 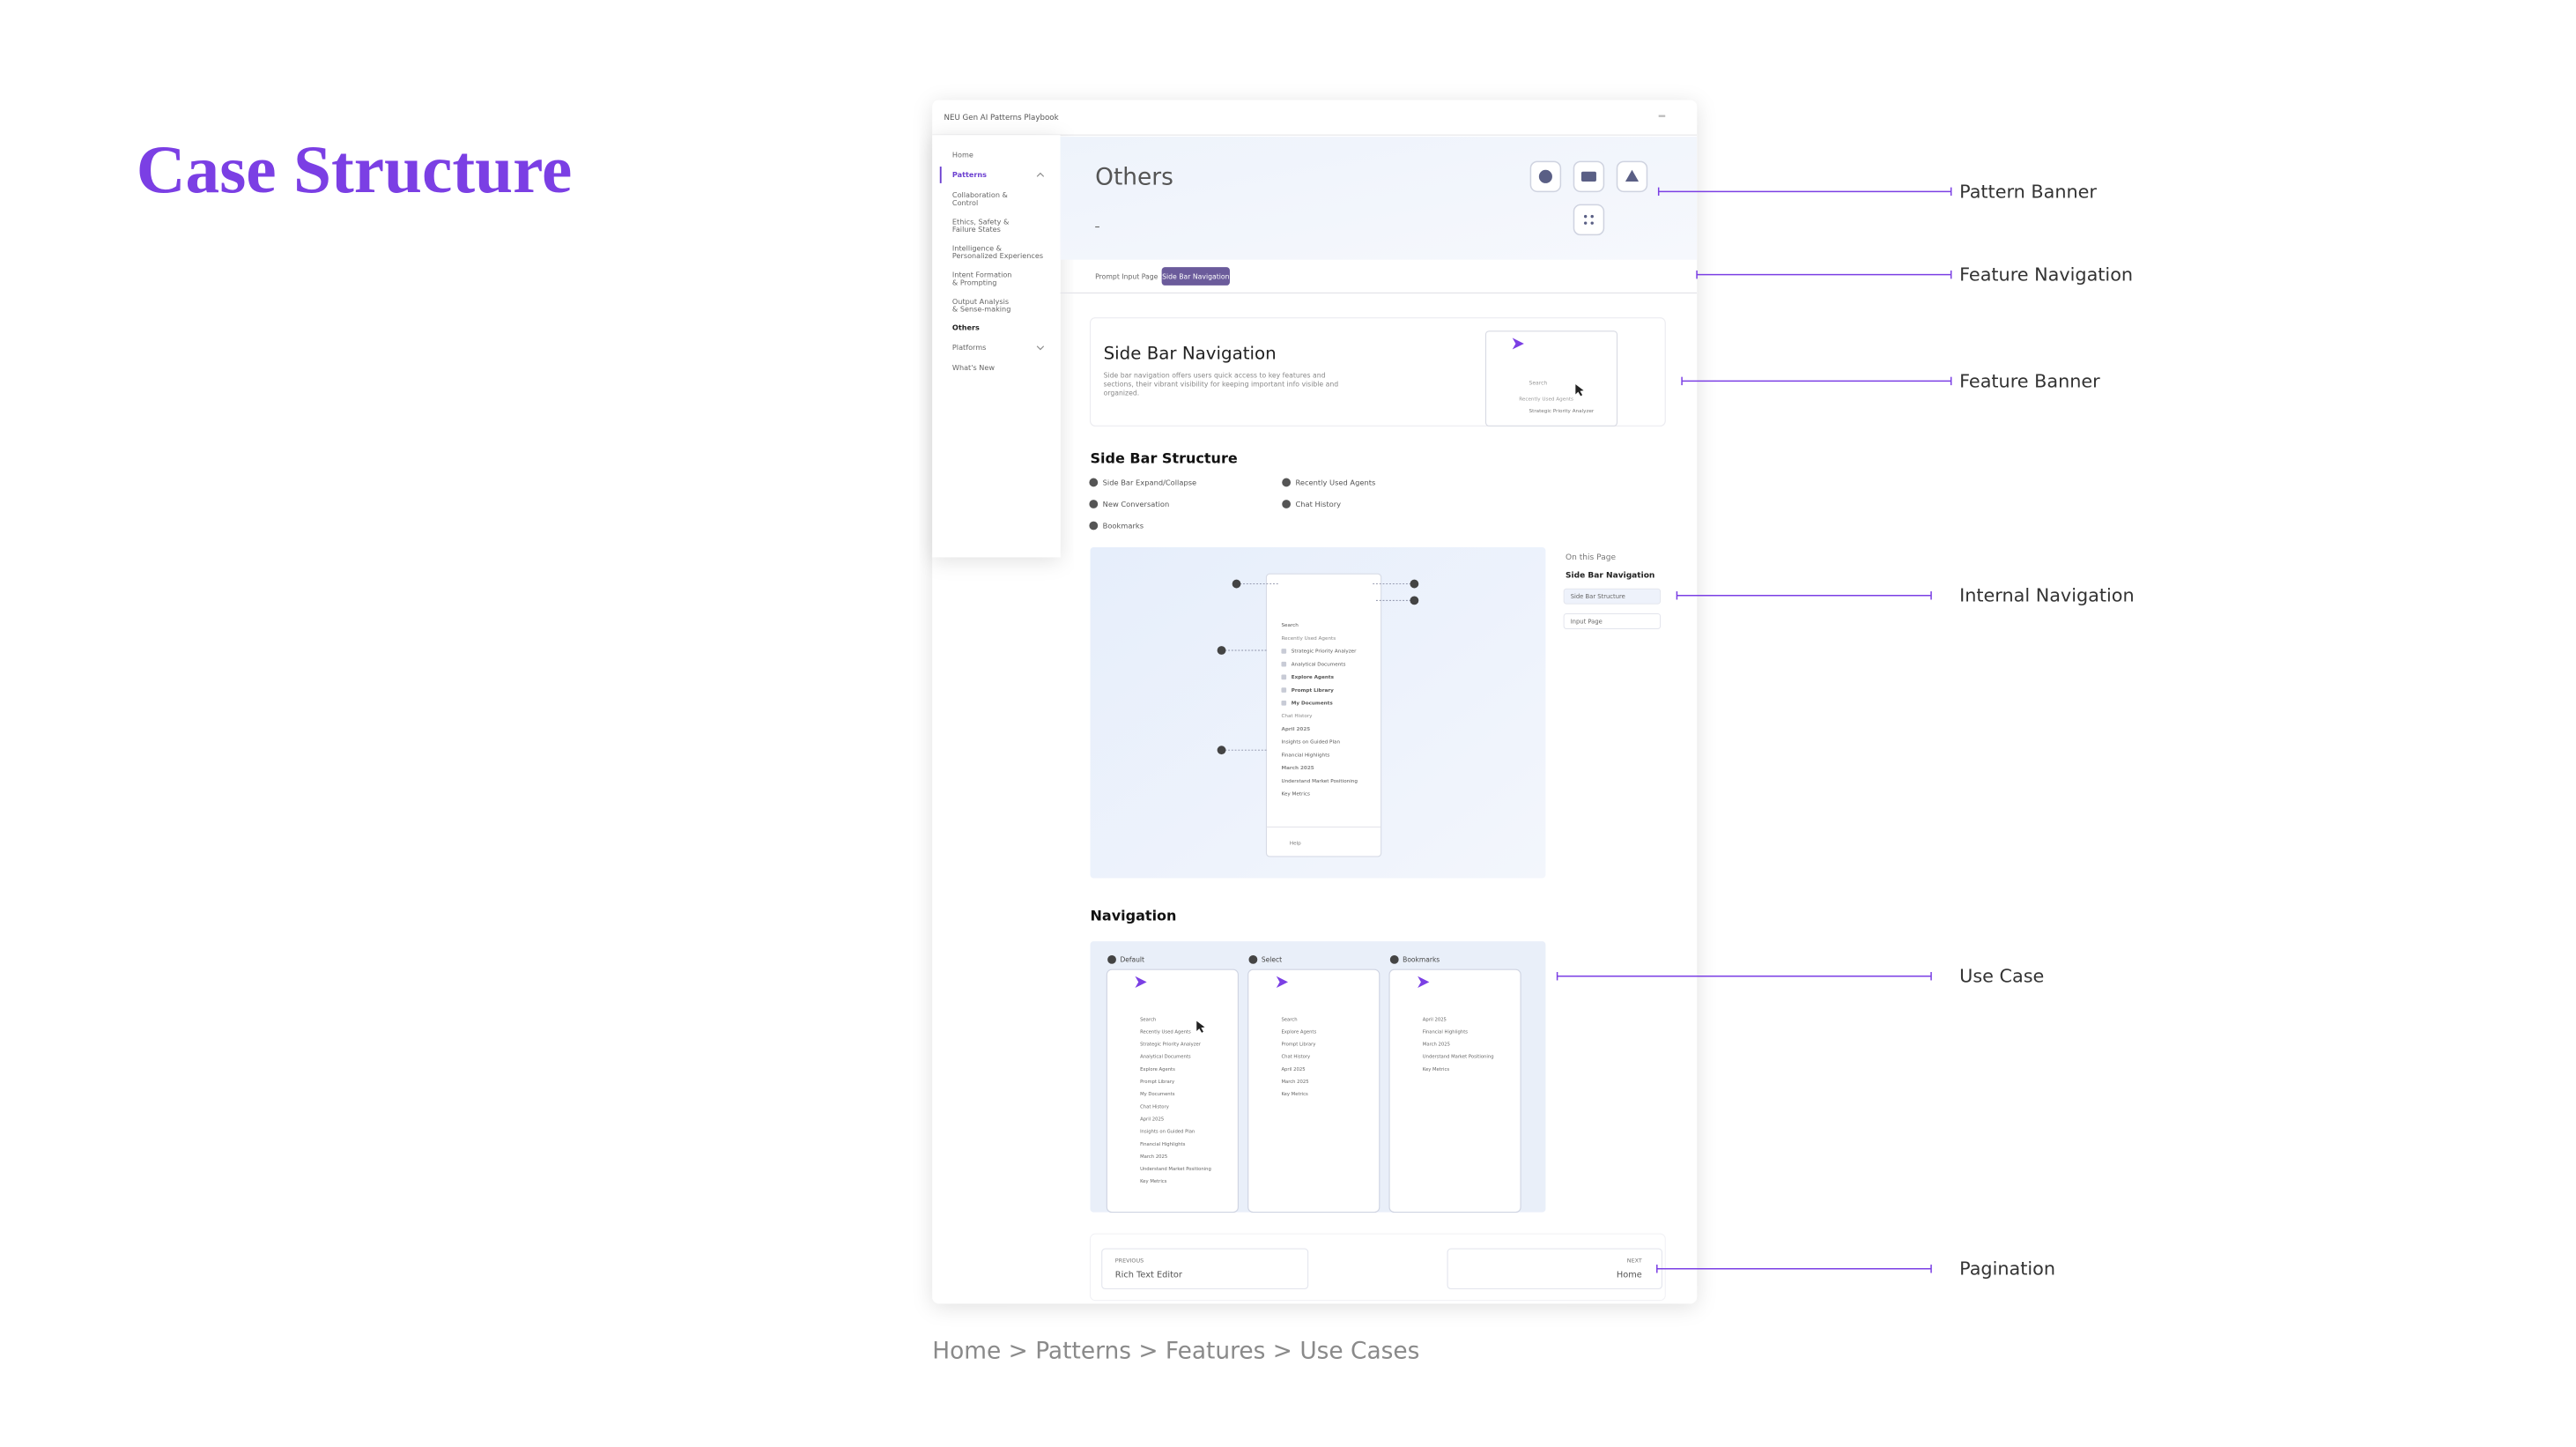 What do you see at coordinates (1205, 1268) in the screenshot?
I see `pagination-prev` at bounding box center [1205, 1268].